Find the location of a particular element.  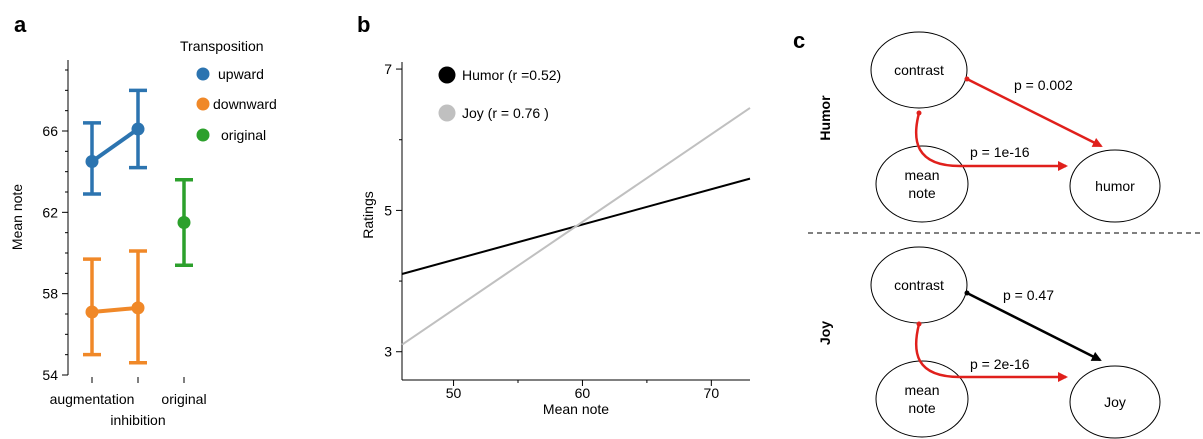

joy-contrast-edge-label: p = 0.47 is located at coordinates (1028, 295).